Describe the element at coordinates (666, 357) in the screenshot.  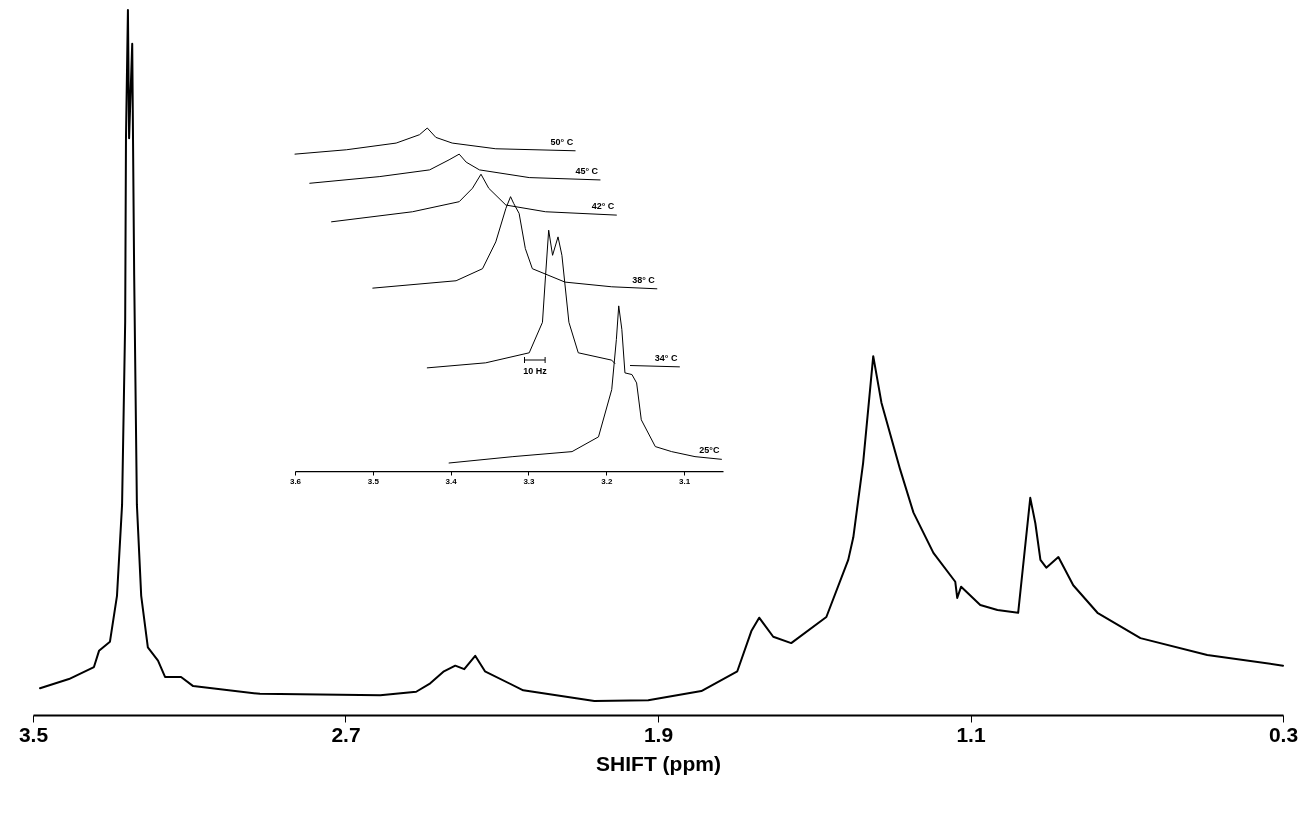
I see `series-label: 34° C` at that location.